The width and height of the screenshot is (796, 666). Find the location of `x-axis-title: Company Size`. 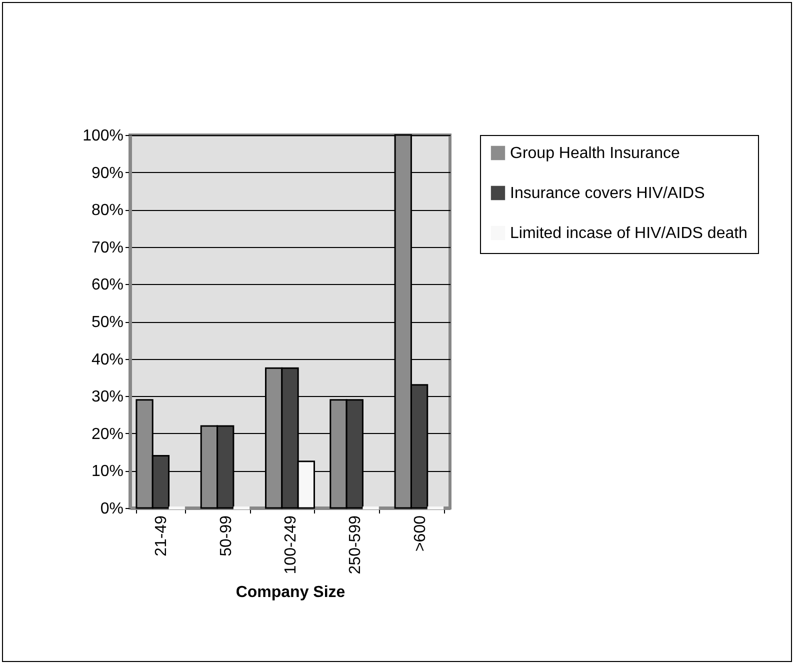

x-axis-title: Company Size is located at coordinates (291, 593).